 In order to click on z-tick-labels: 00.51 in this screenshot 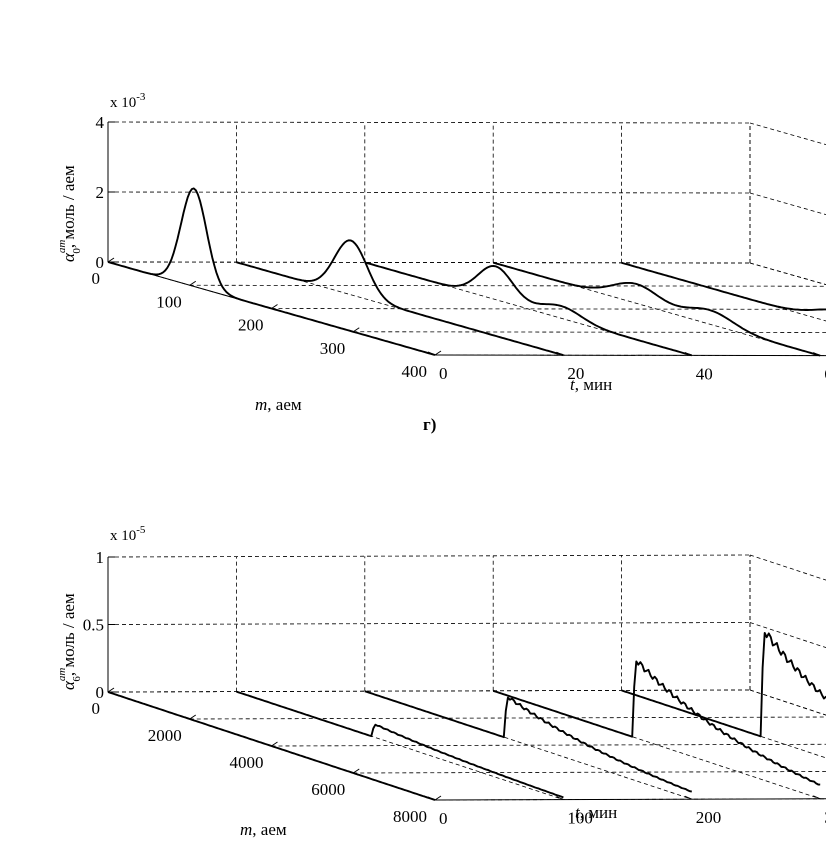, I will do `click(93, 625)`.